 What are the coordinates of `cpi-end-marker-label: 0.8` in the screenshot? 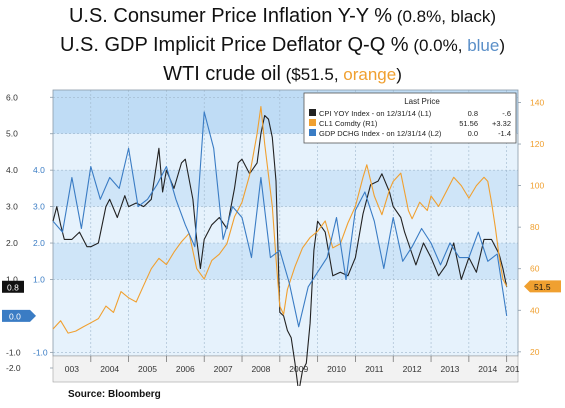 It's located at (13, 287).